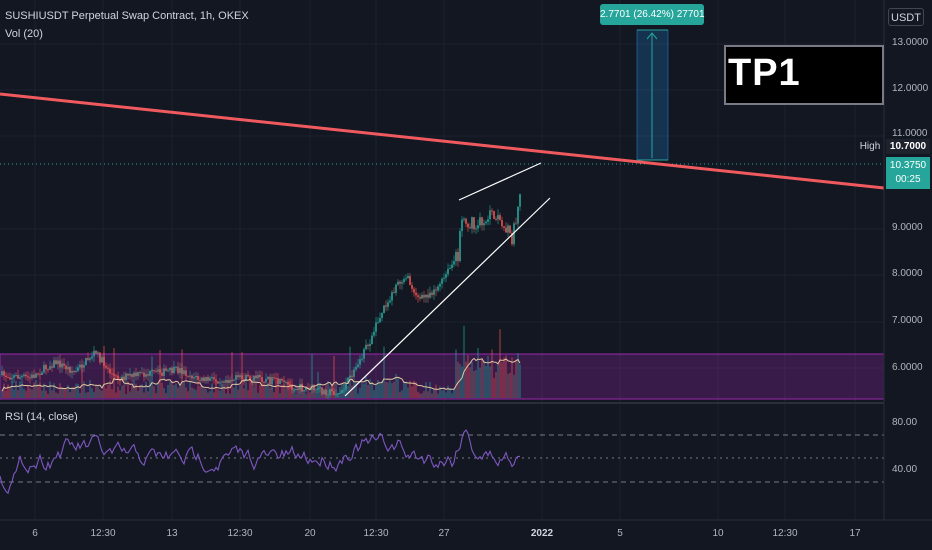 Image resolution: width=932 pixels, height=550 pixels. What do you see at coordinates (261, 374) in the screenshot?
I see `volume-ma-line` at bounding box center [261, 374].